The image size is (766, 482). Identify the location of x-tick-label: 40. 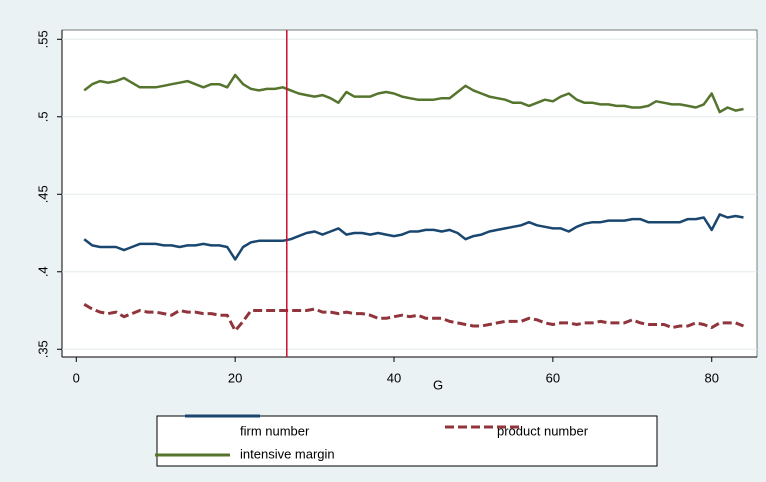
(394, 377).